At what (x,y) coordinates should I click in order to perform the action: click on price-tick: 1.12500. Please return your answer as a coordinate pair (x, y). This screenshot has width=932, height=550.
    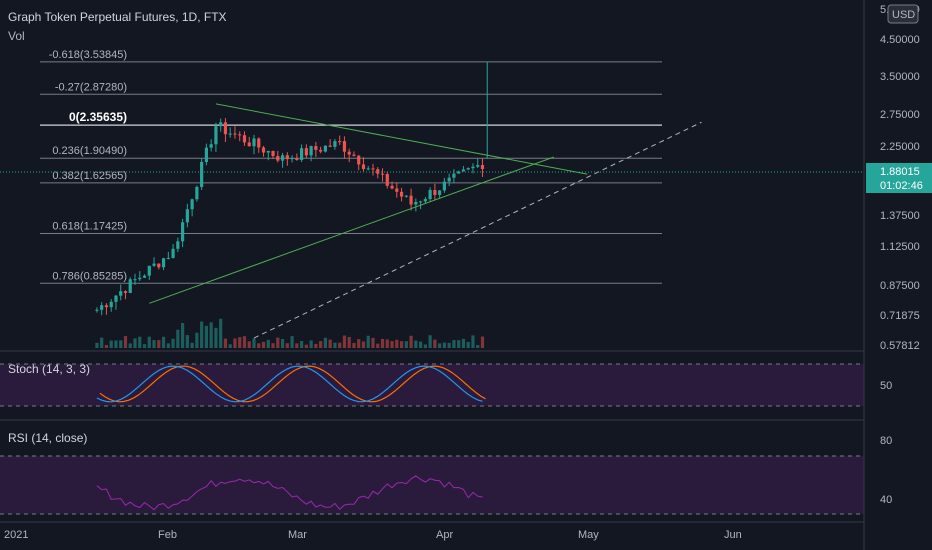
    Looking at the image, I should click on (900, 247).